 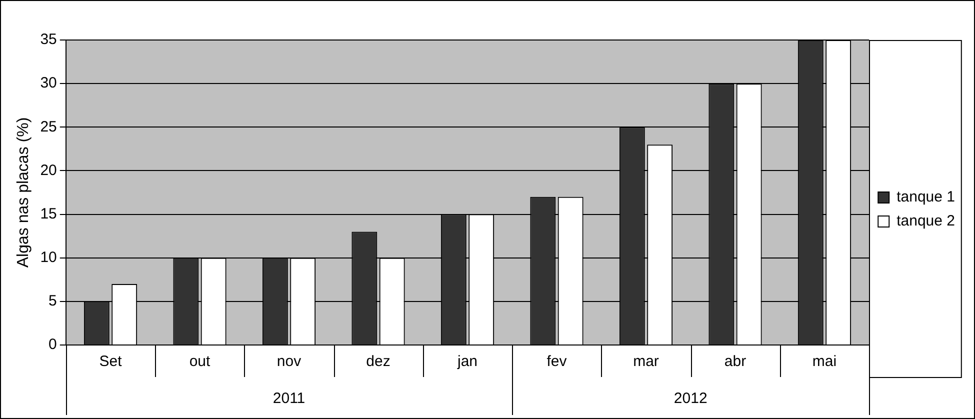 What do you see at coordinates (52, 301) in the screenshot?
I see `y-tick-label: 5` at bounding box center [52, 301].